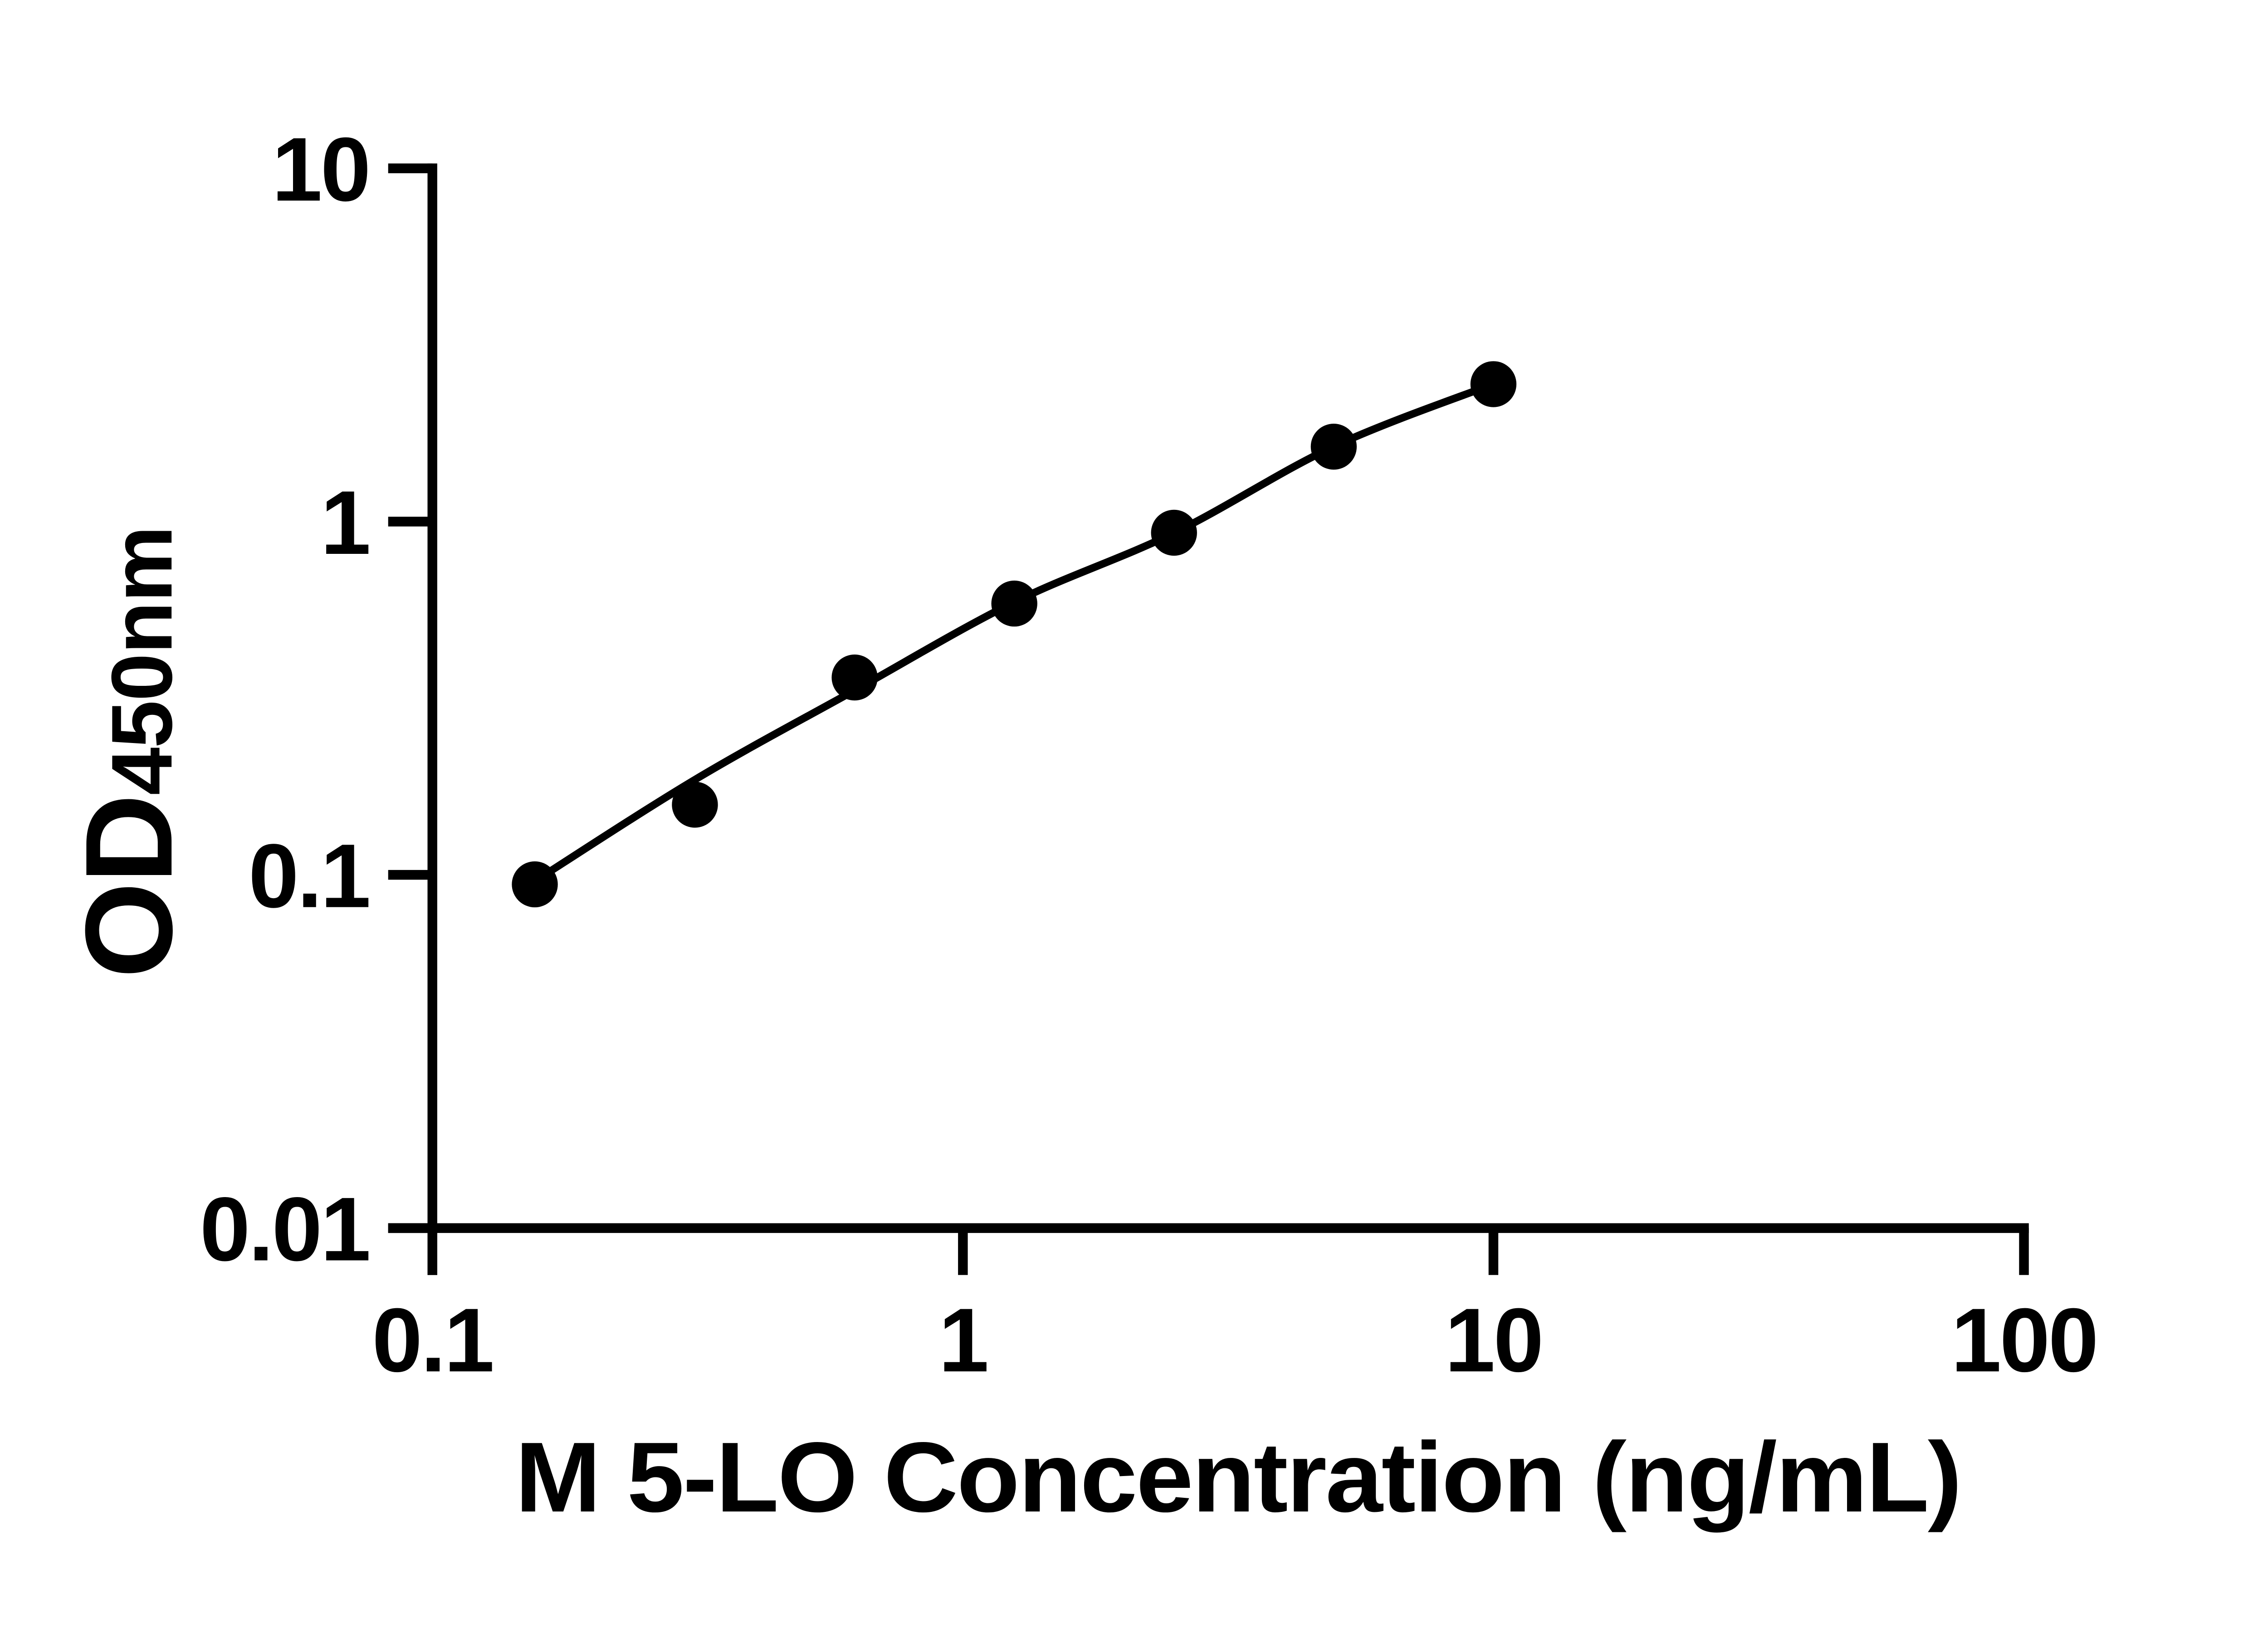  What do you see at coordinates (345, 522) in the screenshot?
I see `y-tick-label: 1` at bounding box center [345, 522].